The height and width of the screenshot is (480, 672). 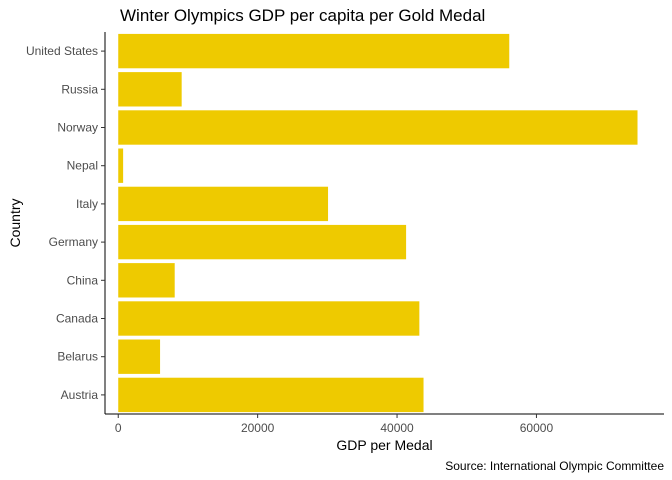 I want to click on x-tick-label: 0, so click(x=118, y=428).